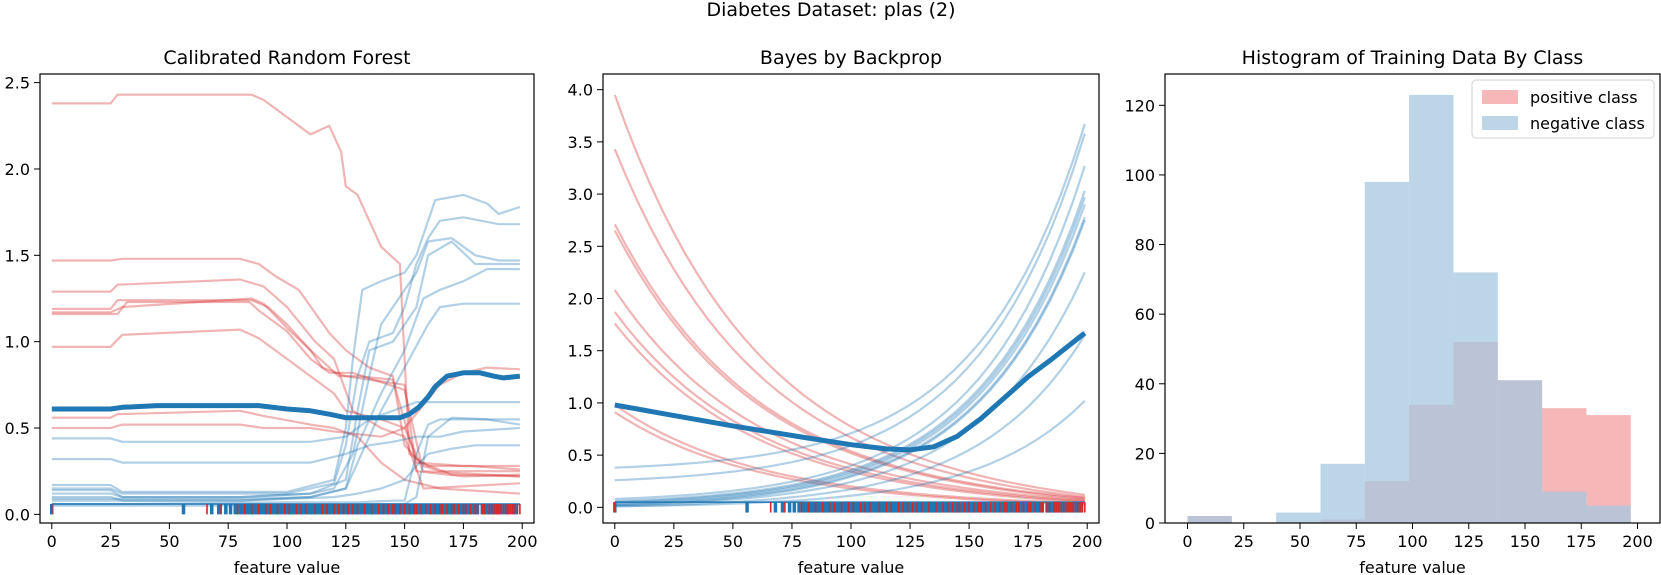 This screenshot has height=575, width=1661. What do you see at coordinates (1563, 109) in the screenshot?
I see `legend: positive class negative class` at bounding box center [1563, 109].